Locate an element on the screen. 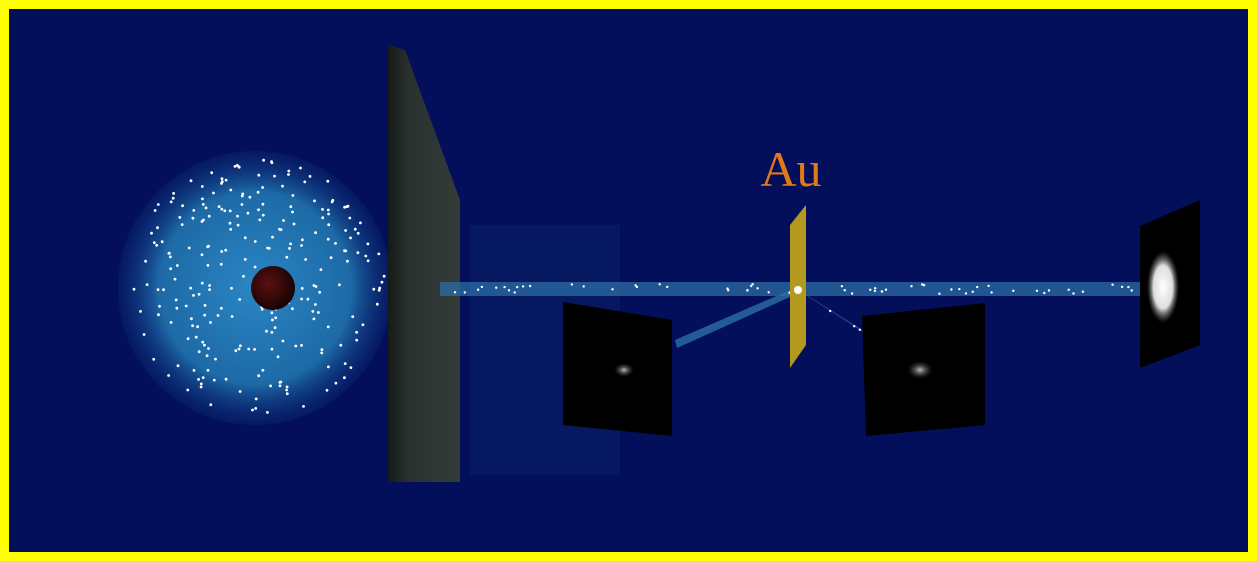  collision-spot is located at coordinates (798, 290).